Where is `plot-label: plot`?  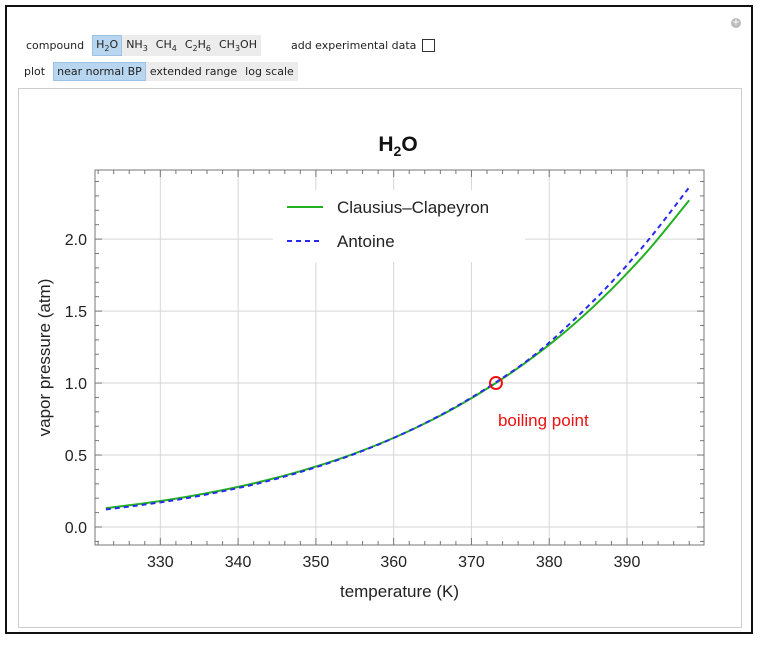
plot-label: plot is located at coordinates (35, 71).